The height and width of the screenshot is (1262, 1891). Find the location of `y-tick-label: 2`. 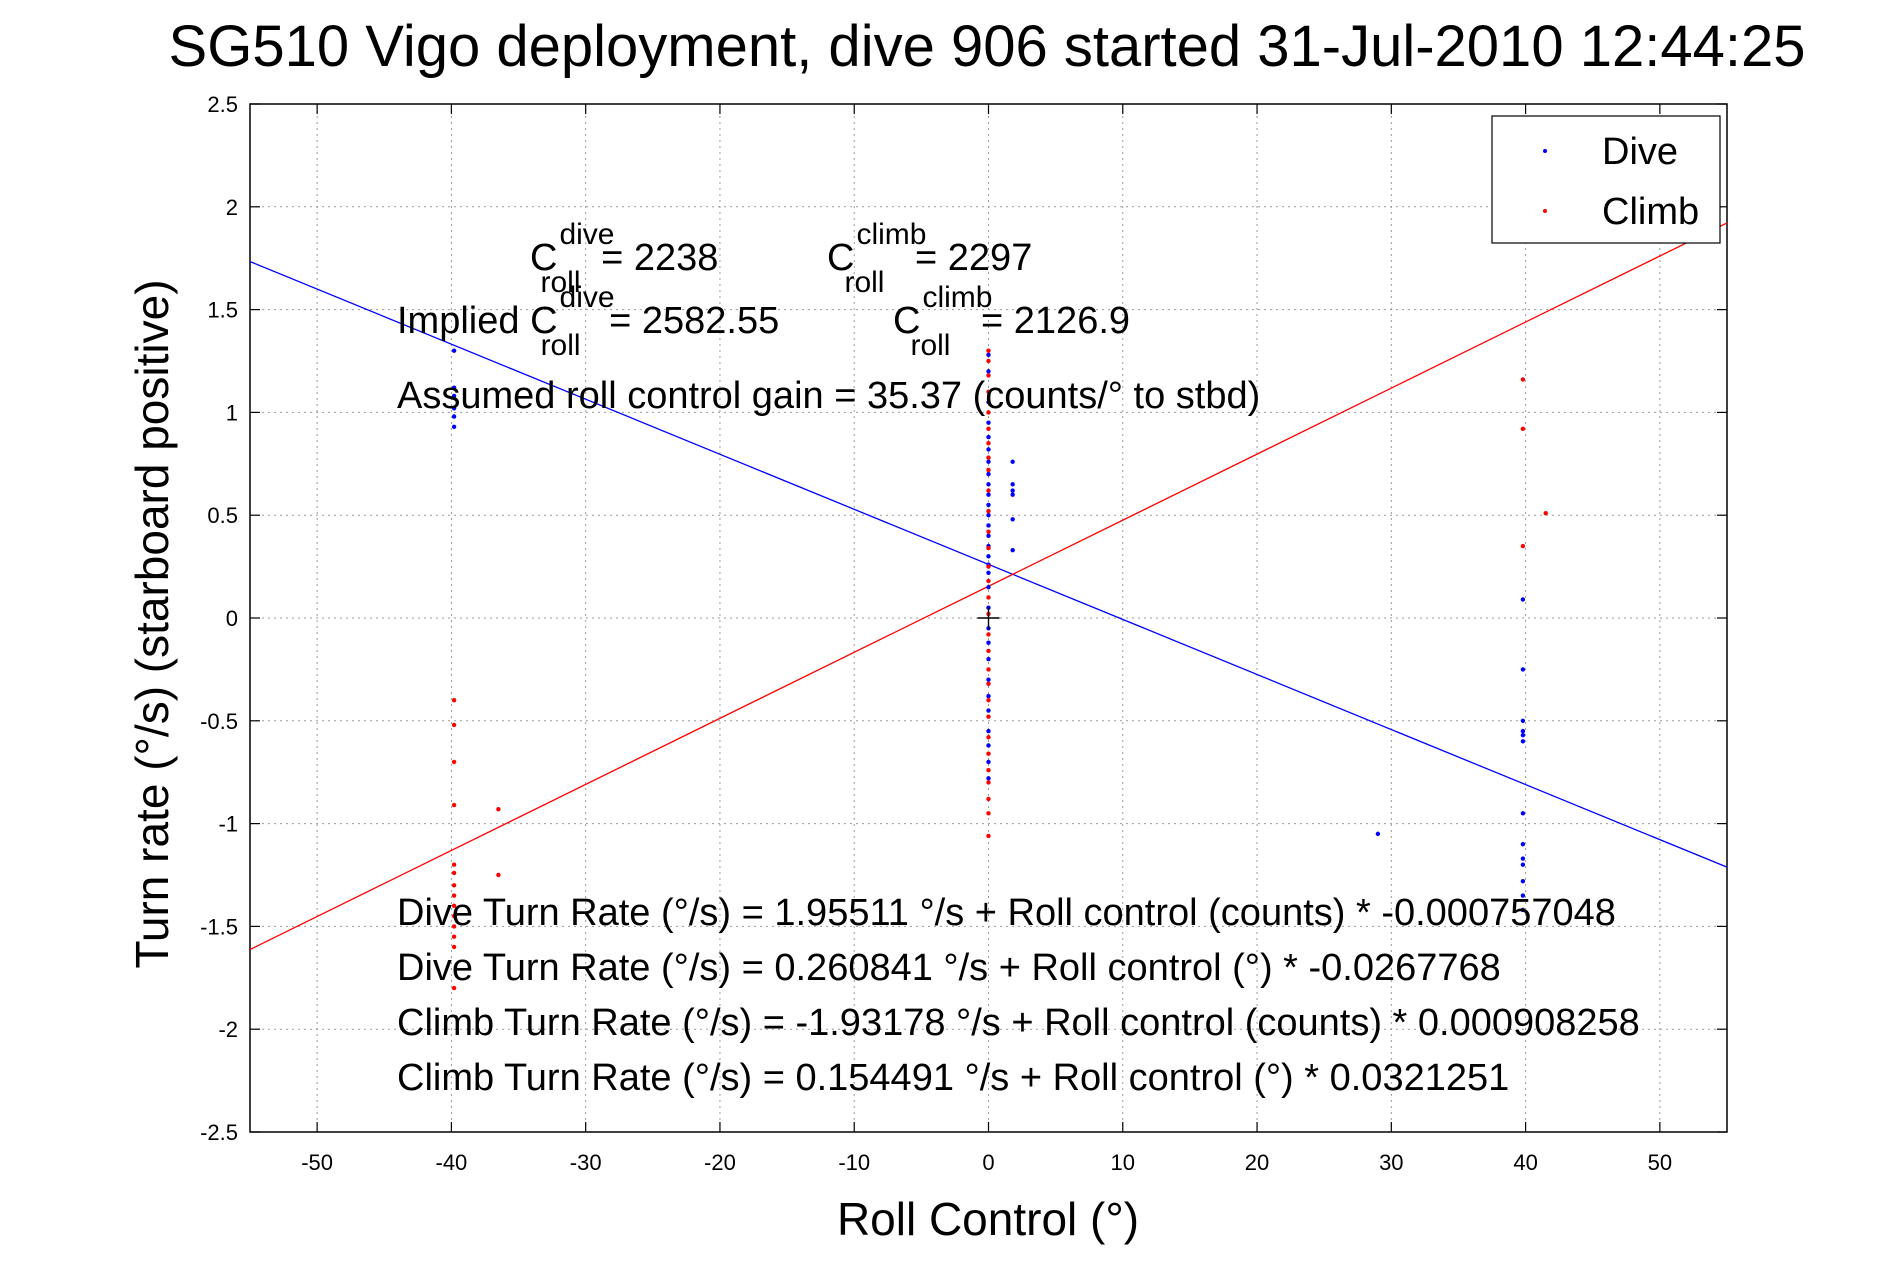

y-tick-label: 2 is located at coordinates (232, 207).